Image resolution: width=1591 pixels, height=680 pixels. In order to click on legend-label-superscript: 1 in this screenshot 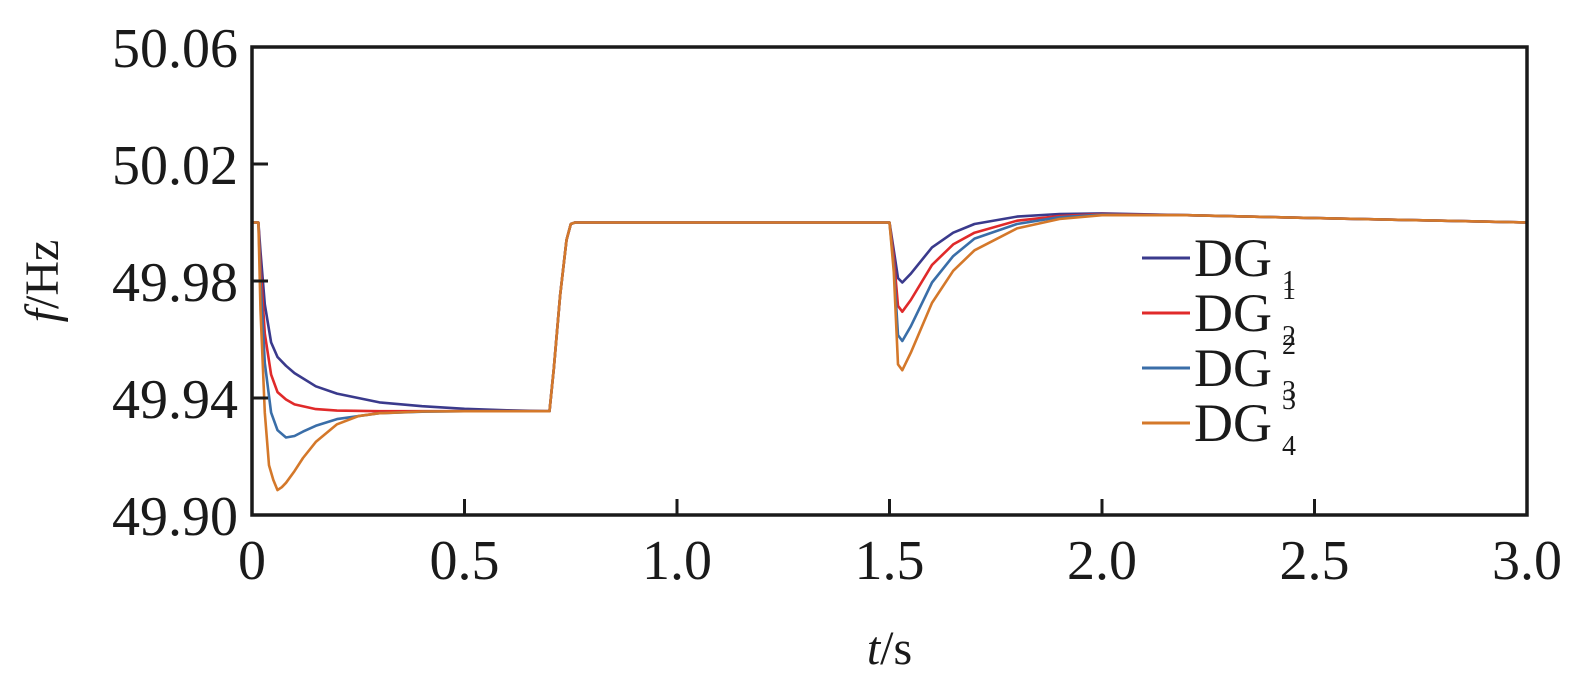, I will do `click(1289, 290)`.